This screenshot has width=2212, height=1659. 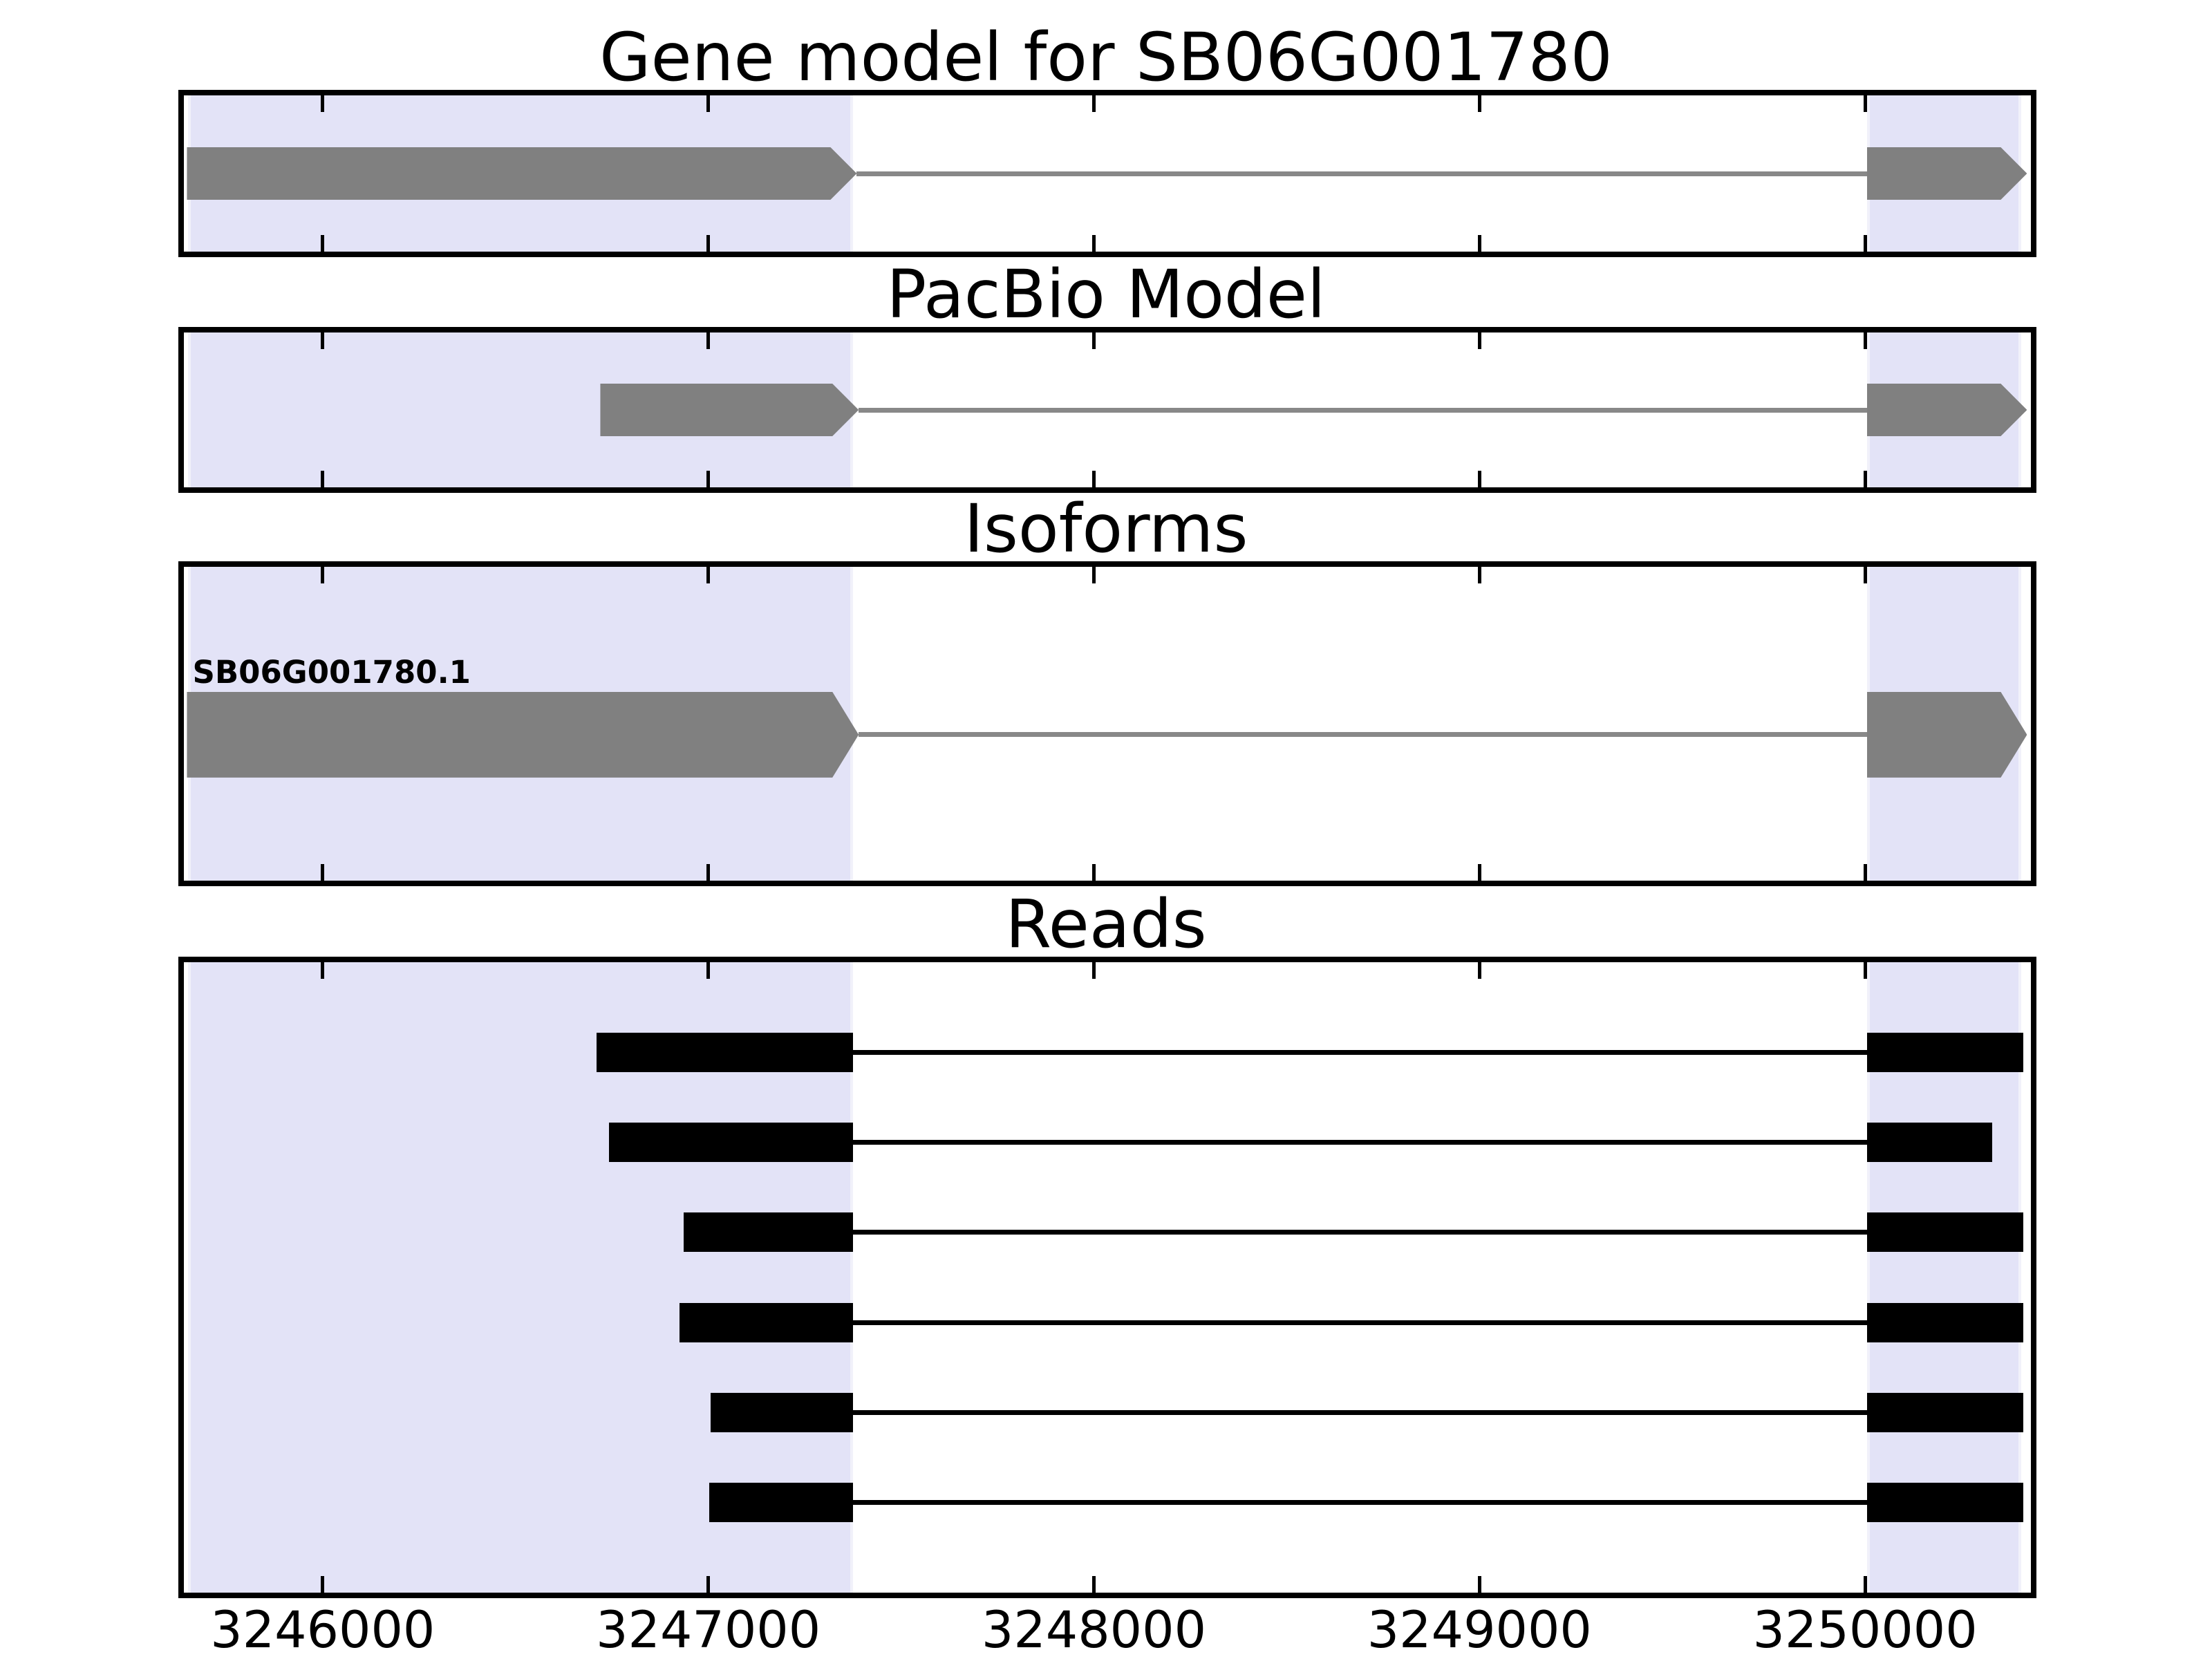 What do you see at coordinates (709, 1630) in the screenshot?
I see `x-axis-tick-label: 3247000` at bounding box center [709, 1630].